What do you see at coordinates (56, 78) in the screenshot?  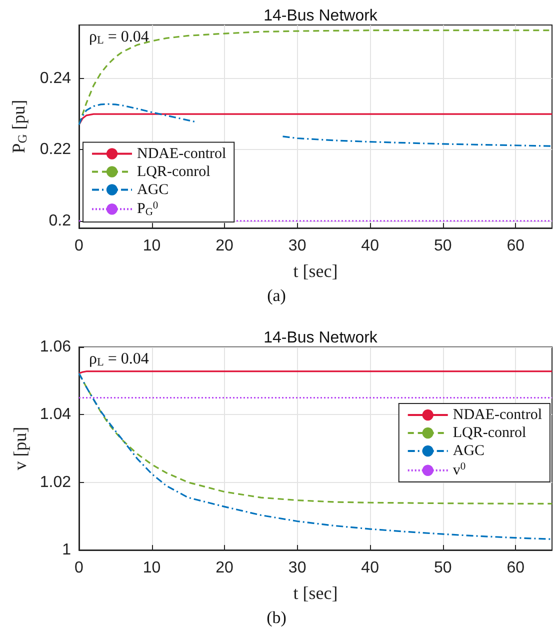 I see `y-tick-label: 0.24` at bounding box center [56, 78].